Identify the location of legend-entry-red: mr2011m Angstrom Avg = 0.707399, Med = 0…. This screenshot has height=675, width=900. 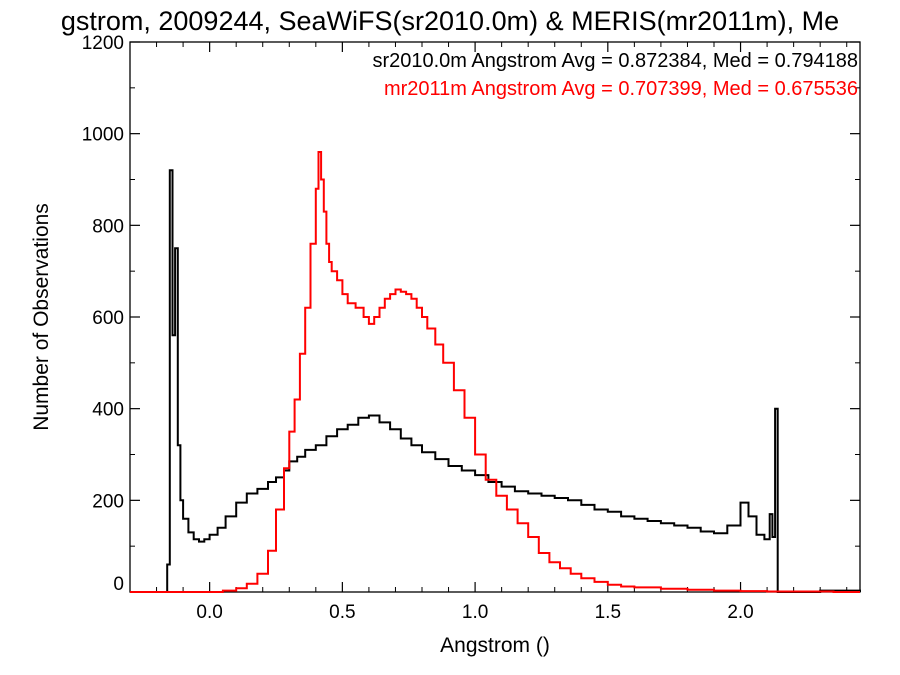
(621, 89).